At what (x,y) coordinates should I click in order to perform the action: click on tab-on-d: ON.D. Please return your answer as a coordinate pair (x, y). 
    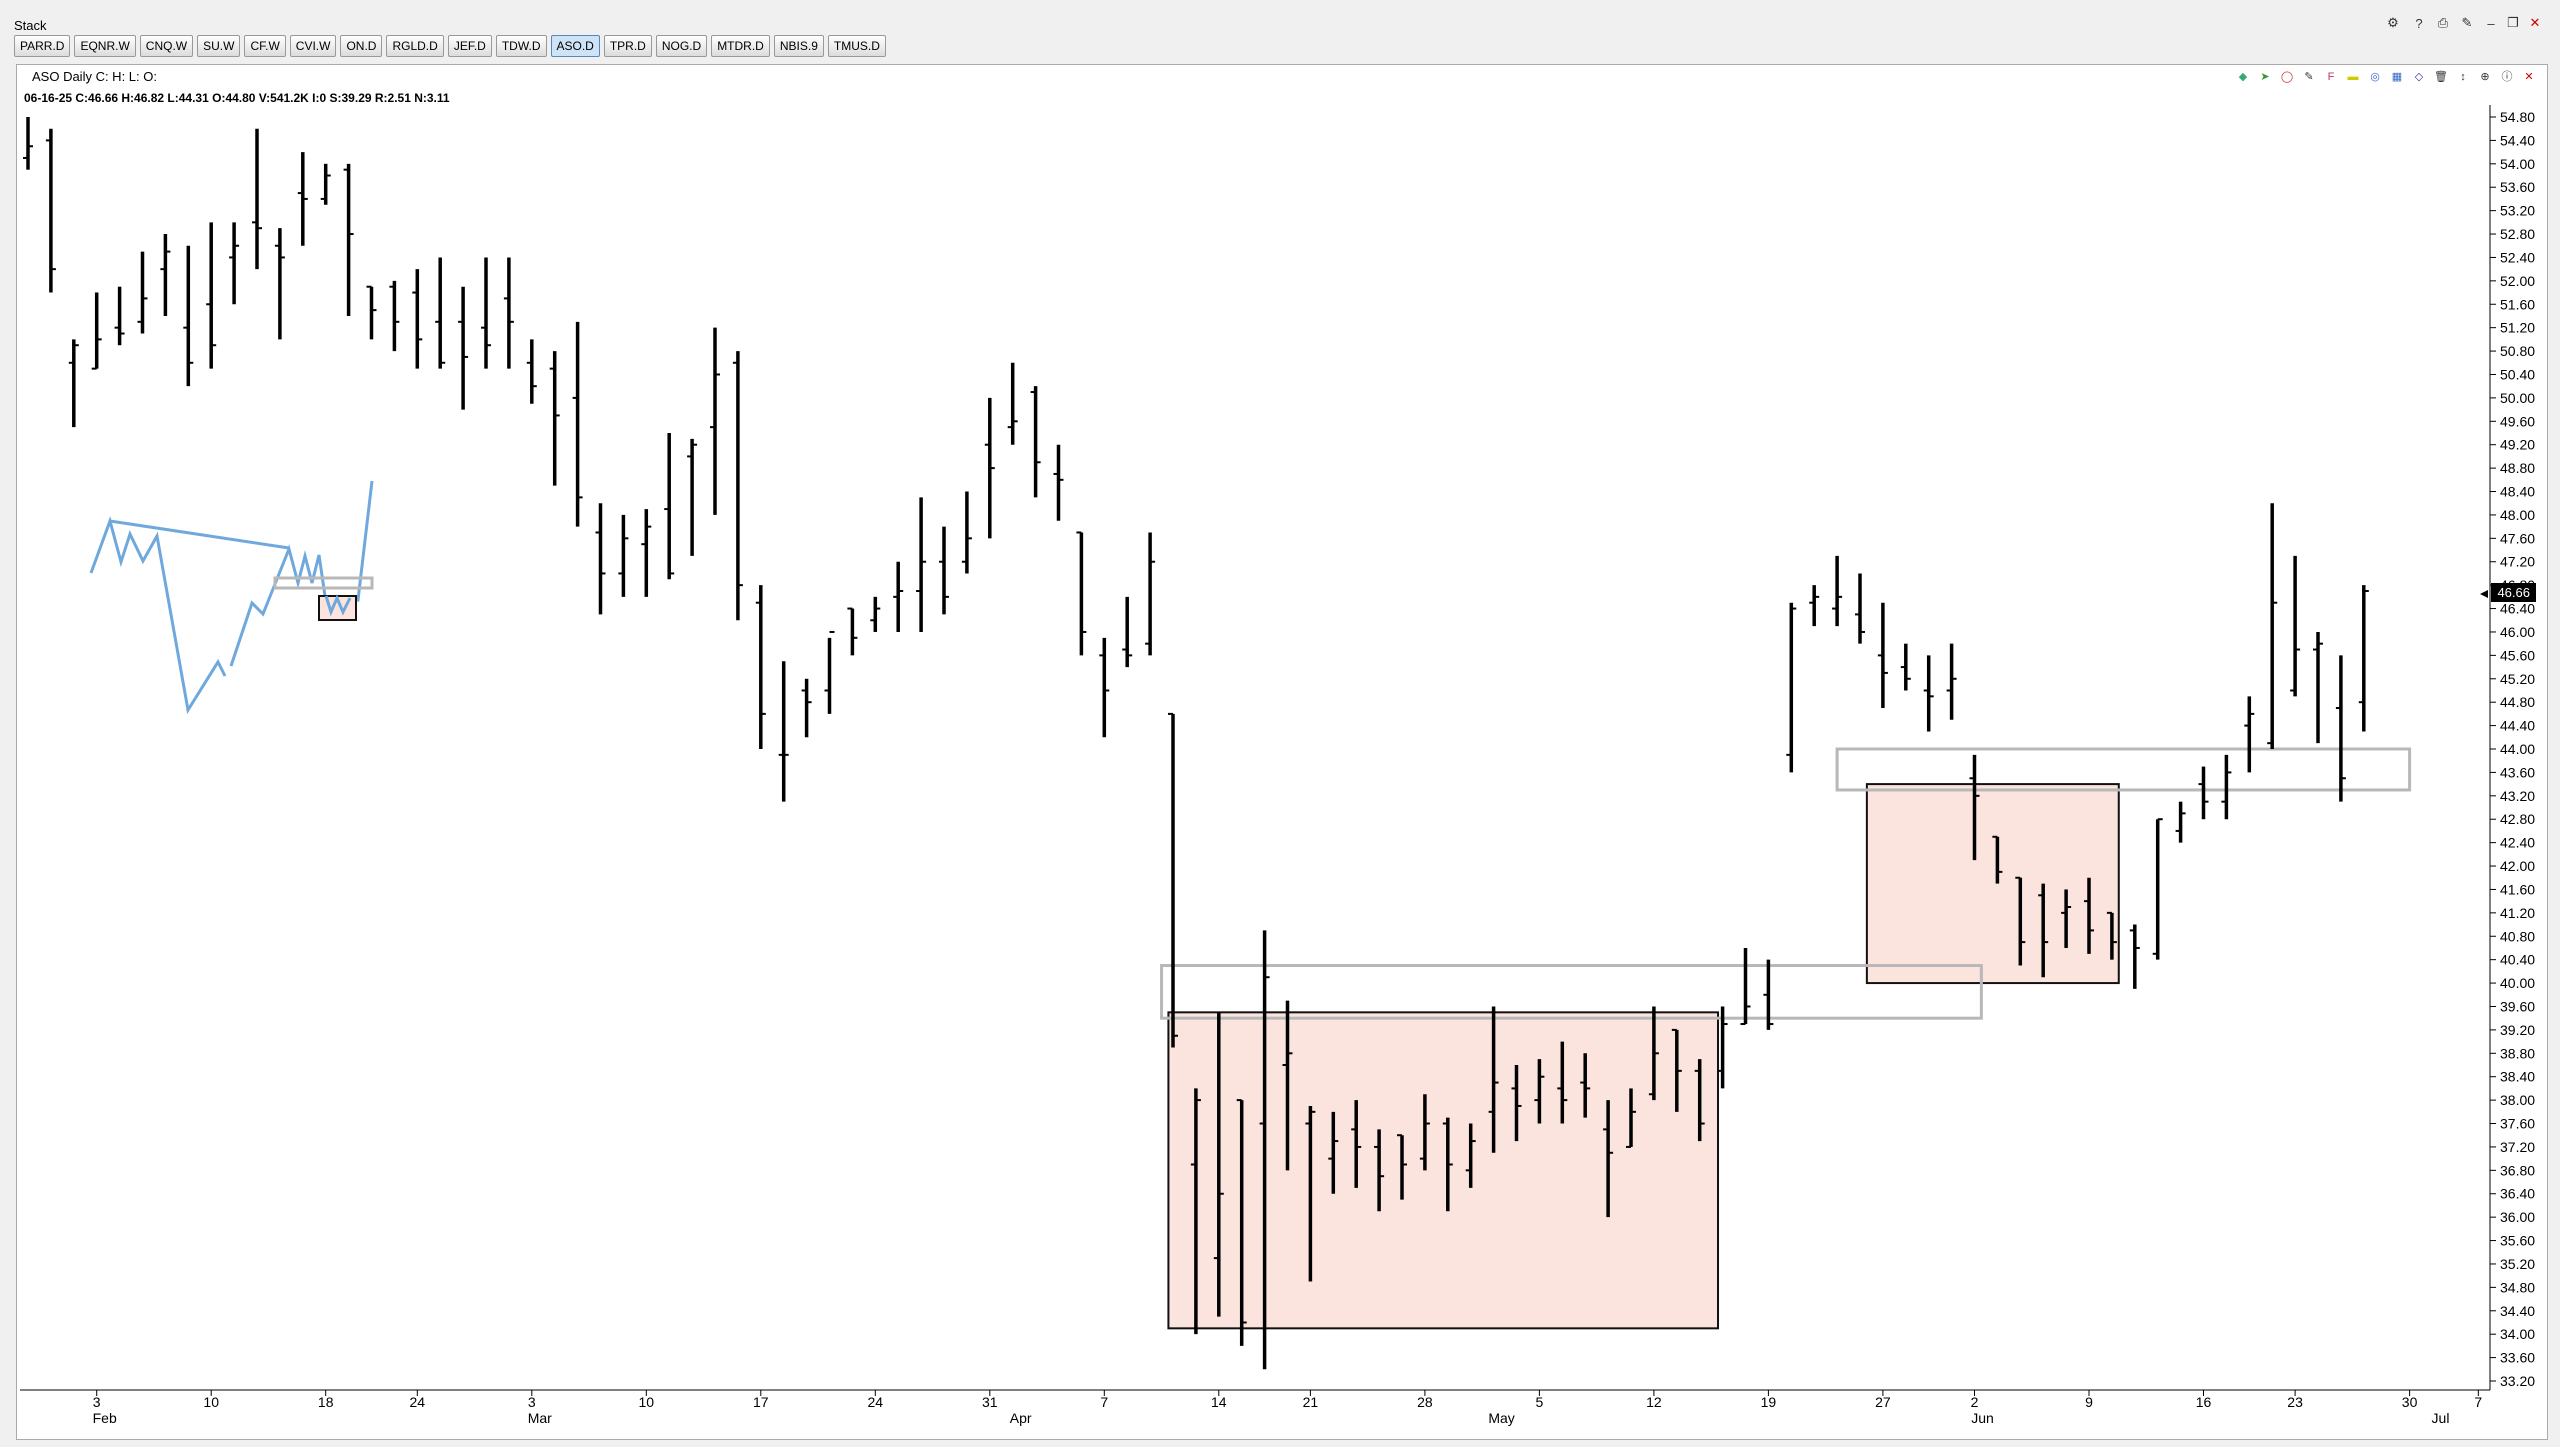
    Looking at the image, I should click on (361, 46).